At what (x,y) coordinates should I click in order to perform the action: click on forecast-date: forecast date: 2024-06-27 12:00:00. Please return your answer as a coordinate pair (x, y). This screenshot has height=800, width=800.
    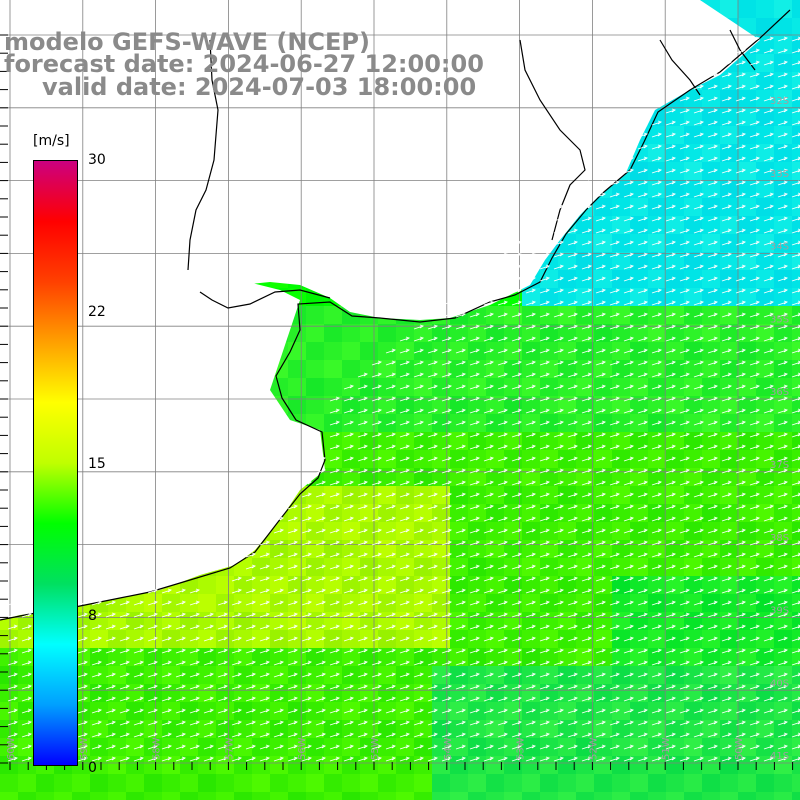
    Looking at the image, I should click on (244, 64).